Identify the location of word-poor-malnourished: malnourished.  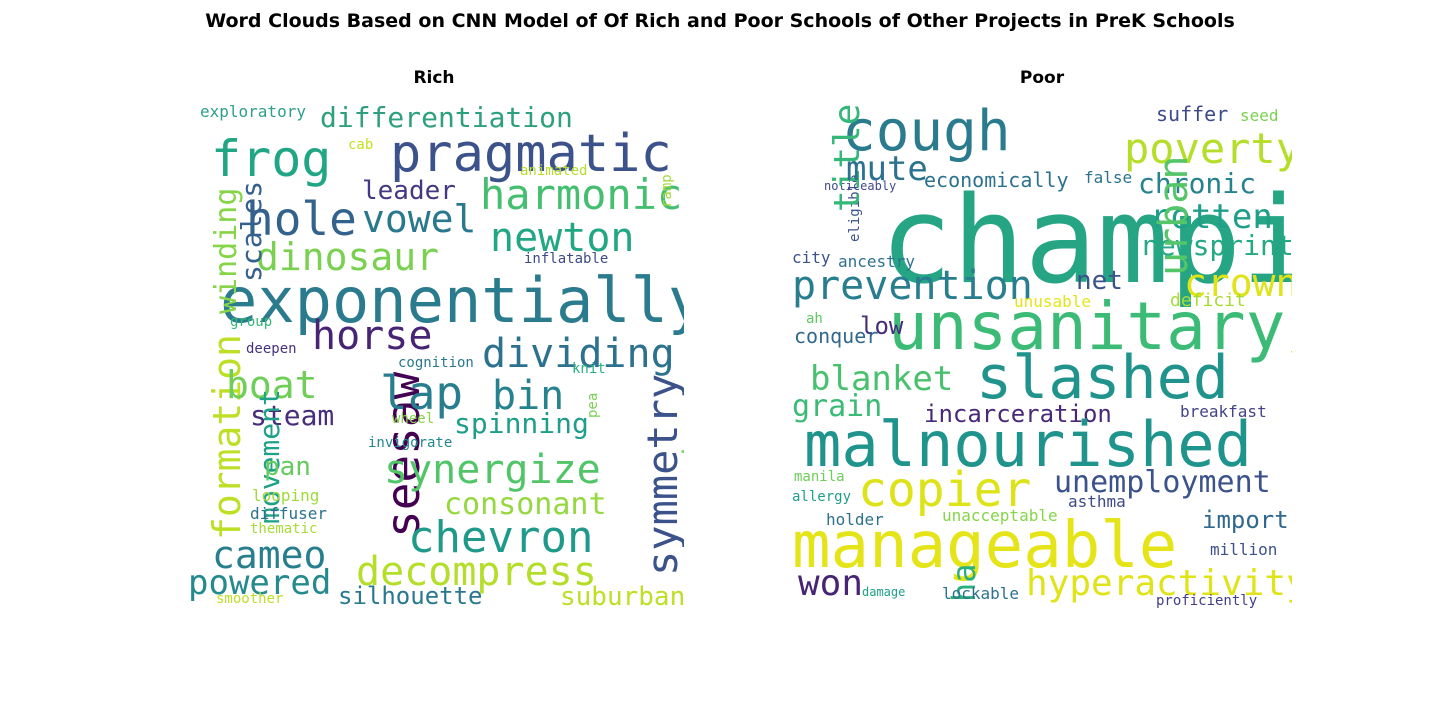
(1028, 444).